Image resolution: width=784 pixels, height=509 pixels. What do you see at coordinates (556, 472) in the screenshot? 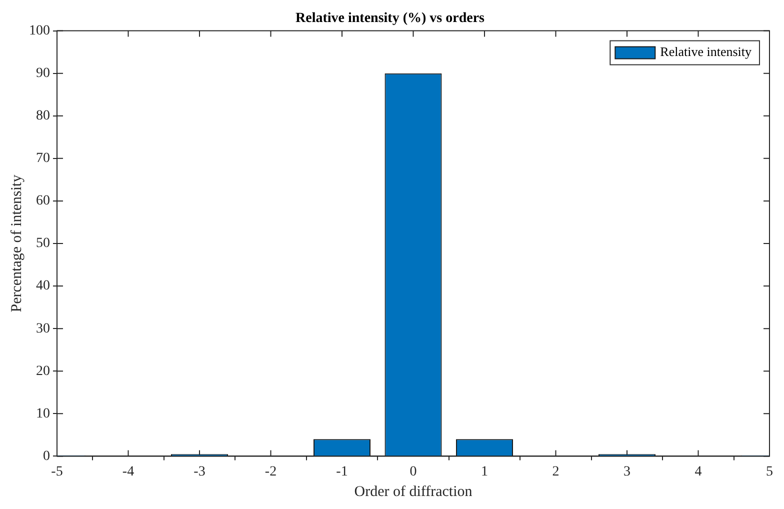
I see `x-tick-label: 2` at bounding box center [556, 472].